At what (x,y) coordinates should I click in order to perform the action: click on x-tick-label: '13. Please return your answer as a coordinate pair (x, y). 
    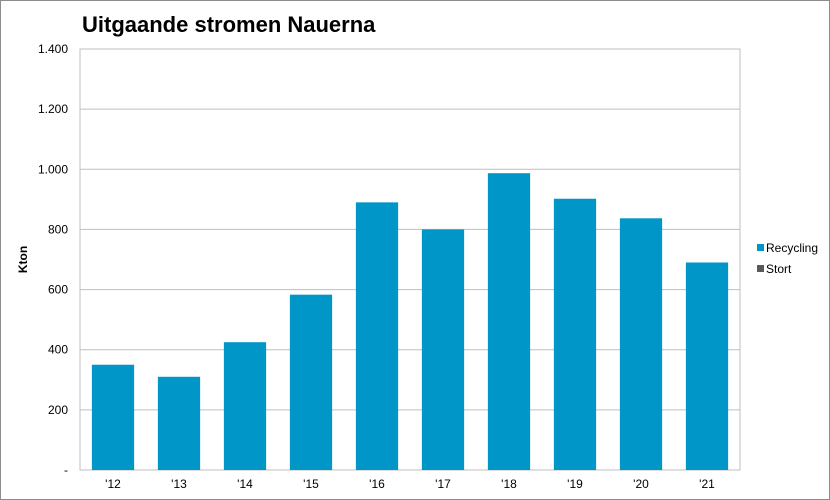
    Looking at the image, I should click on (179, 484).